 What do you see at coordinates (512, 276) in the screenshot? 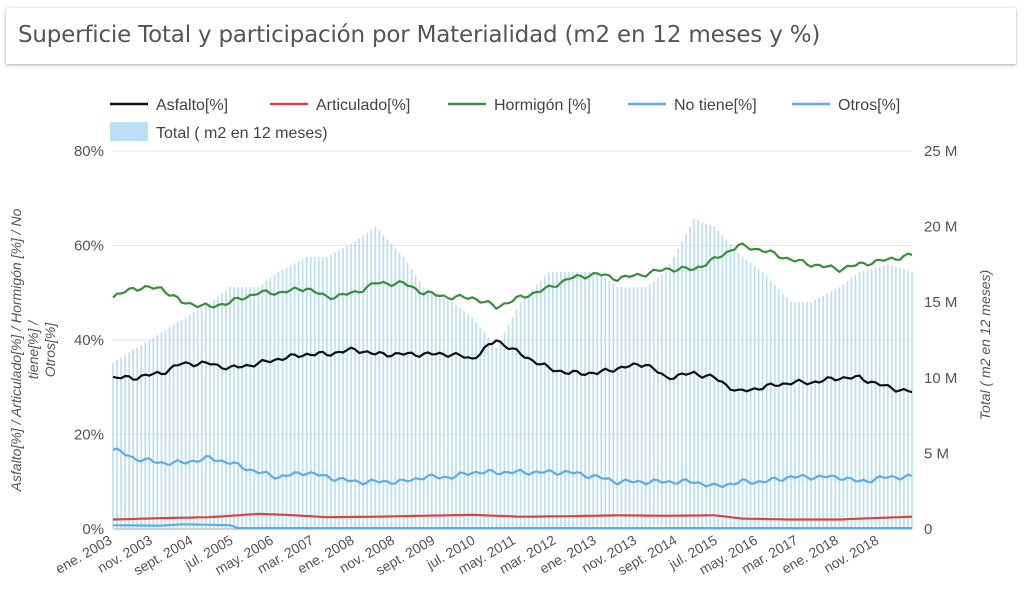
I see `series-line-hormig-n` at bounding box center [512, 276].